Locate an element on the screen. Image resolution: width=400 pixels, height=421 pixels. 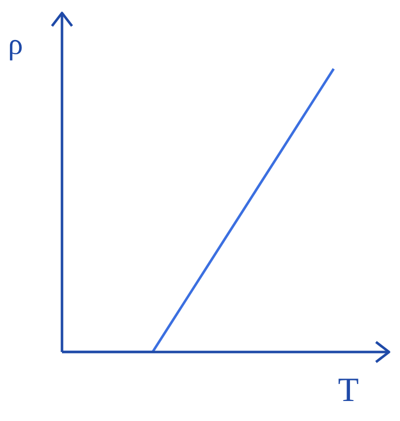
y-axis-title: ρ is located at coordinates (15, 45).